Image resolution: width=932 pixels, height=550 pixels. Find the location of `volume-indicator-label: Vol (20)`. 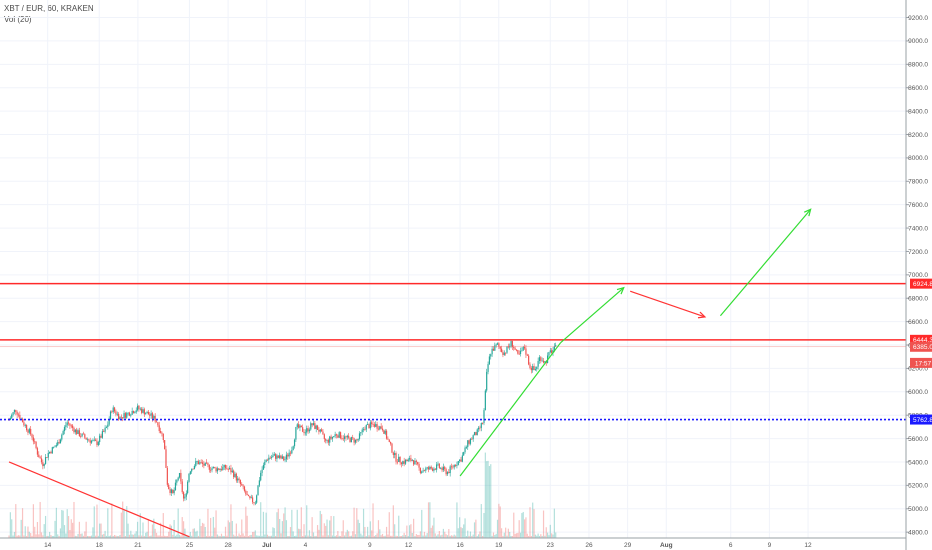

volume-indicator-label: Vol (20) is located at coordinates (18, 19).